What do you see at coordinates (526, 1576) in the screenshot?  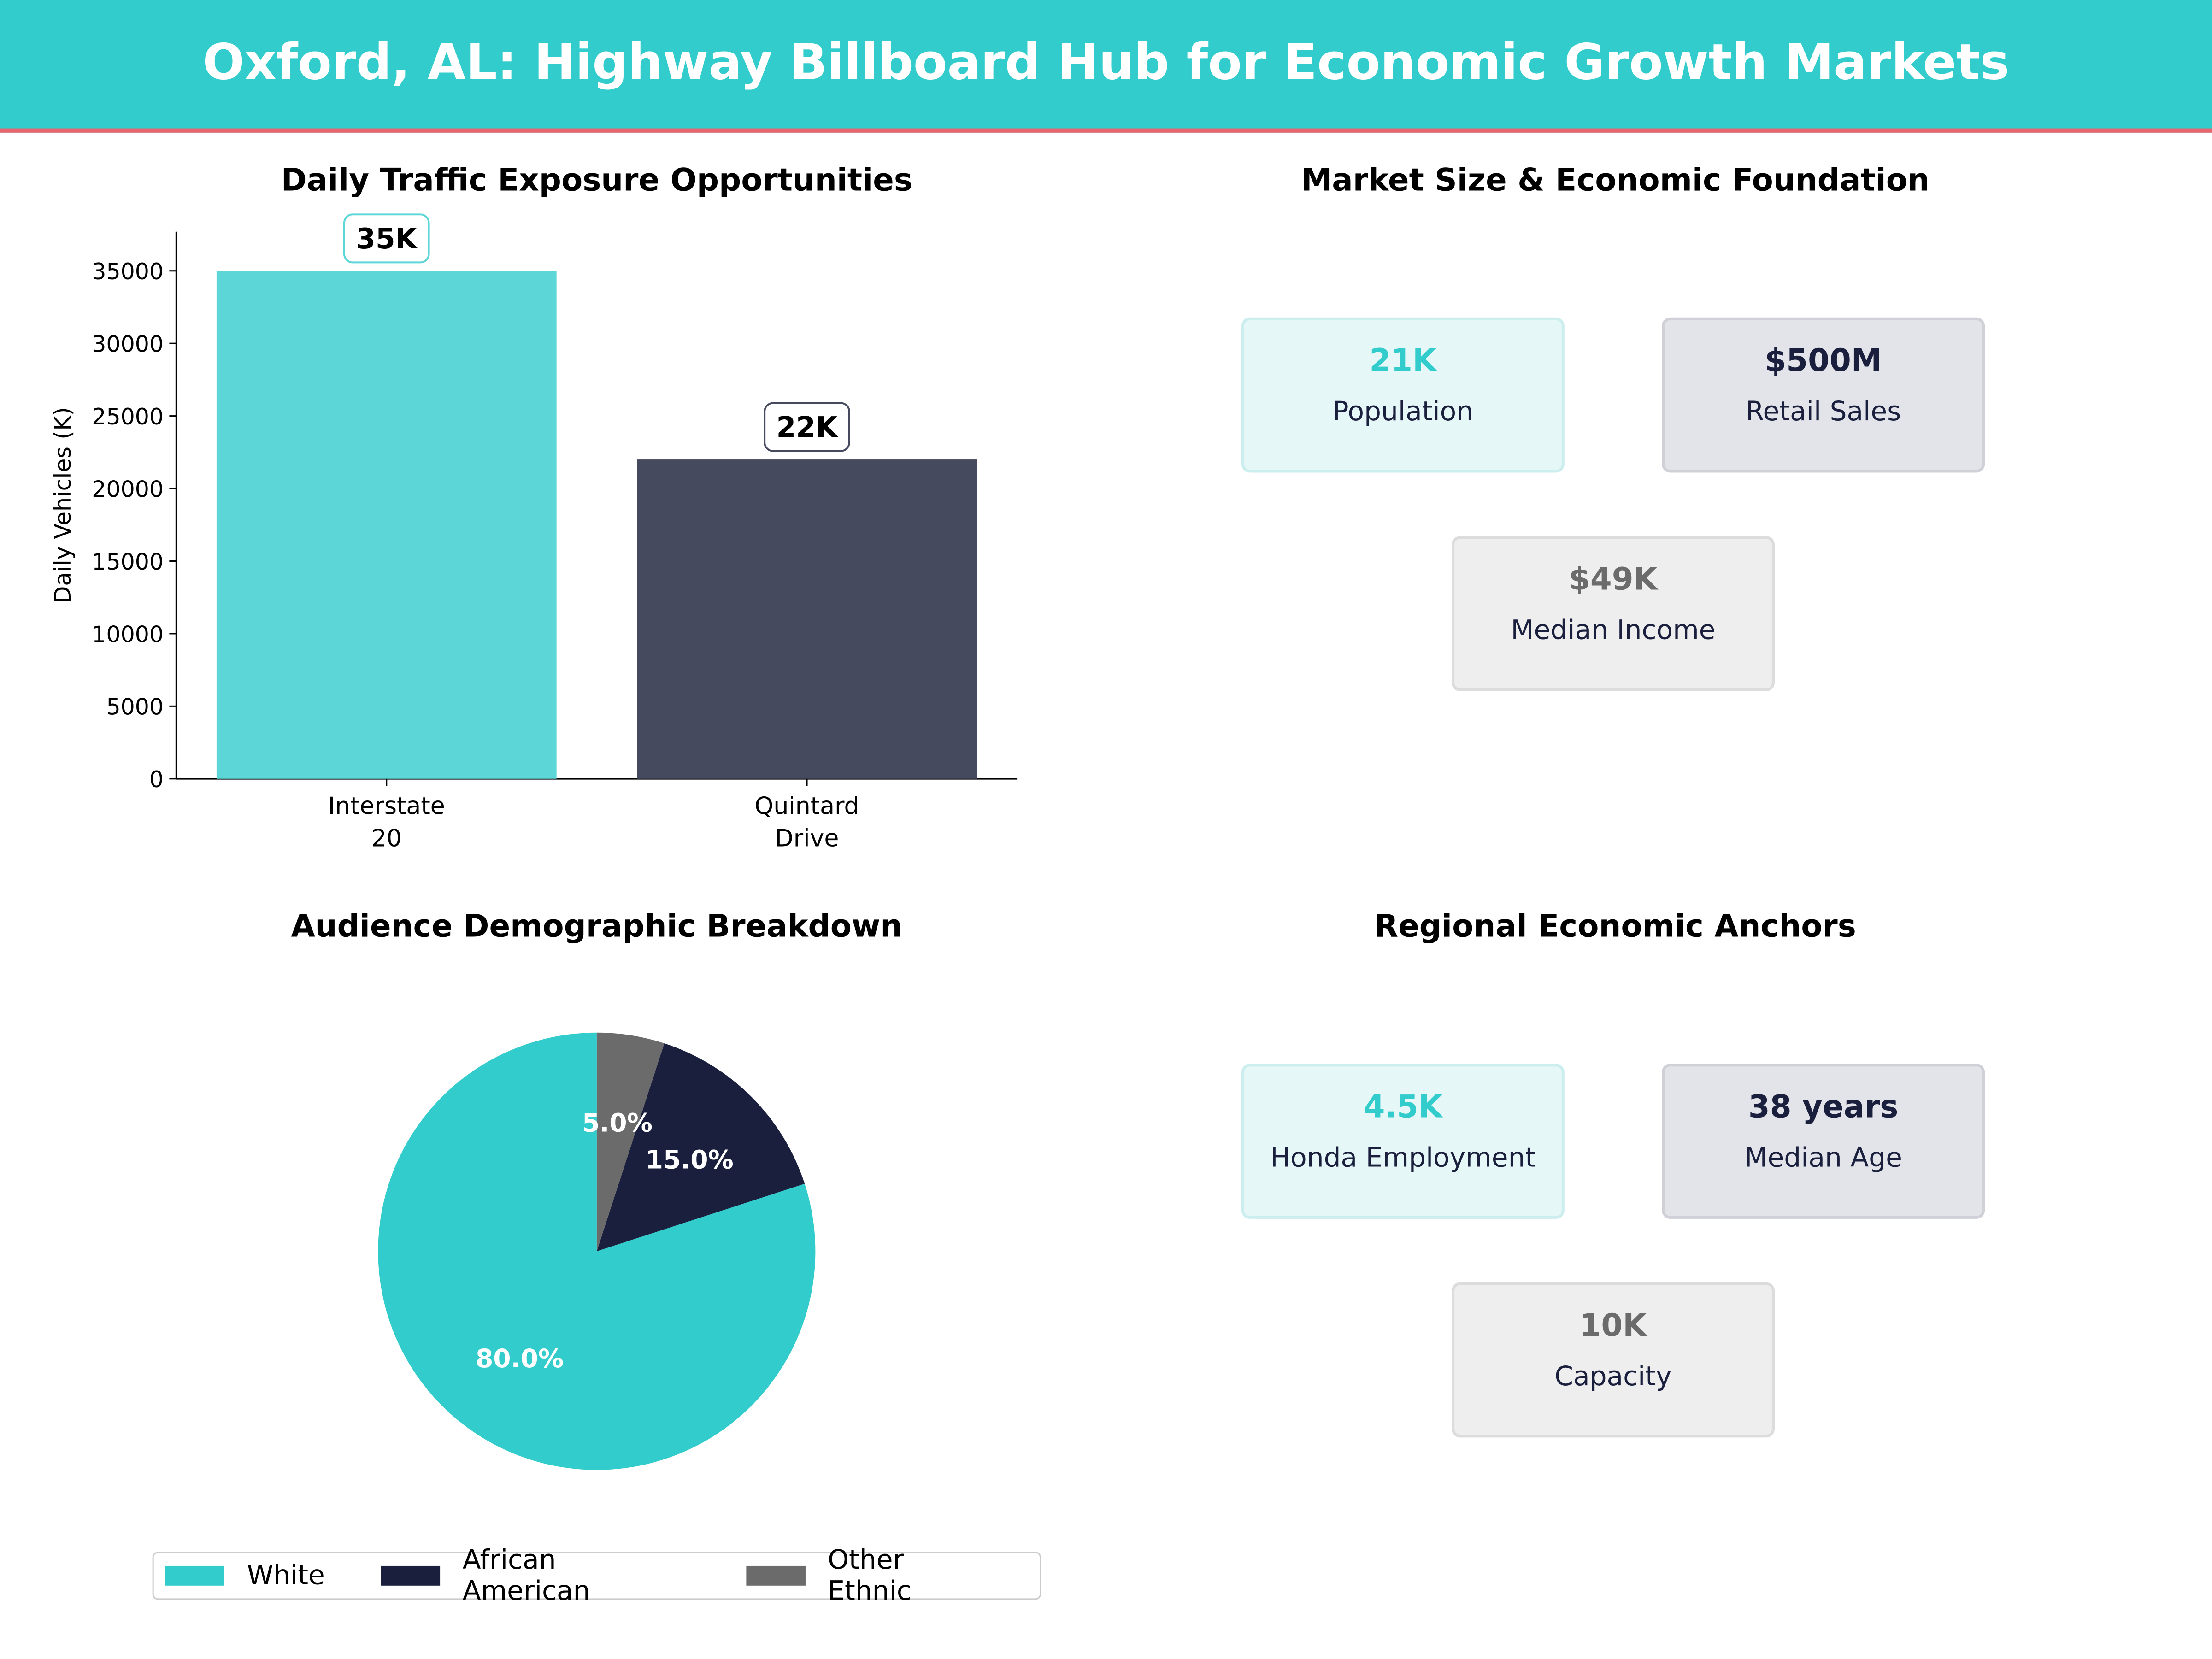 I see `legend-label: African American` at bounding box center [526, 1576].